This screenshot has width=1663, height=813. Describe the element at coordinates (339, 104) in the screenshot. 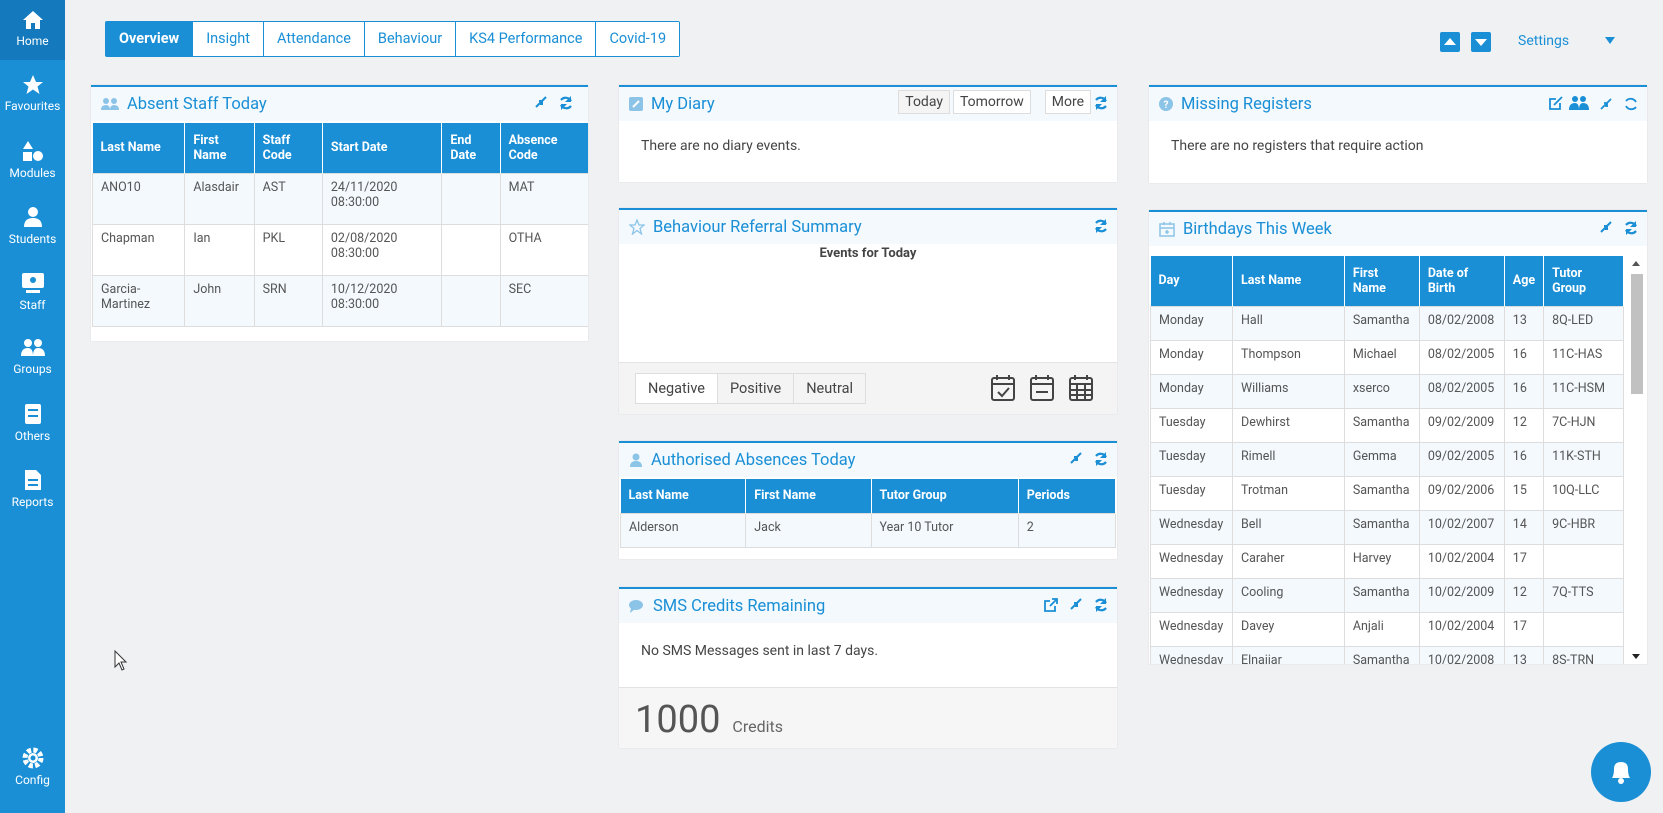

I see `panel-header: Absent Staff Today` at that location.